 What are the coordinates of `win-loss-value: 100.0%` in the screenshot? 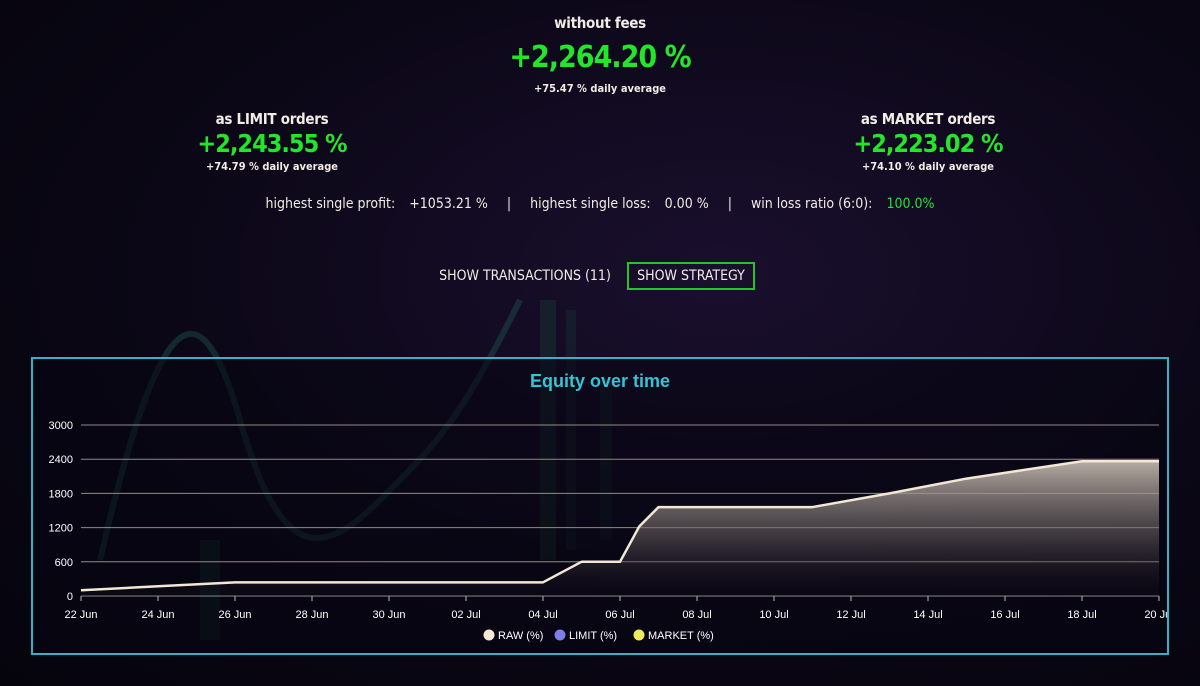 It's located at (910, 204).